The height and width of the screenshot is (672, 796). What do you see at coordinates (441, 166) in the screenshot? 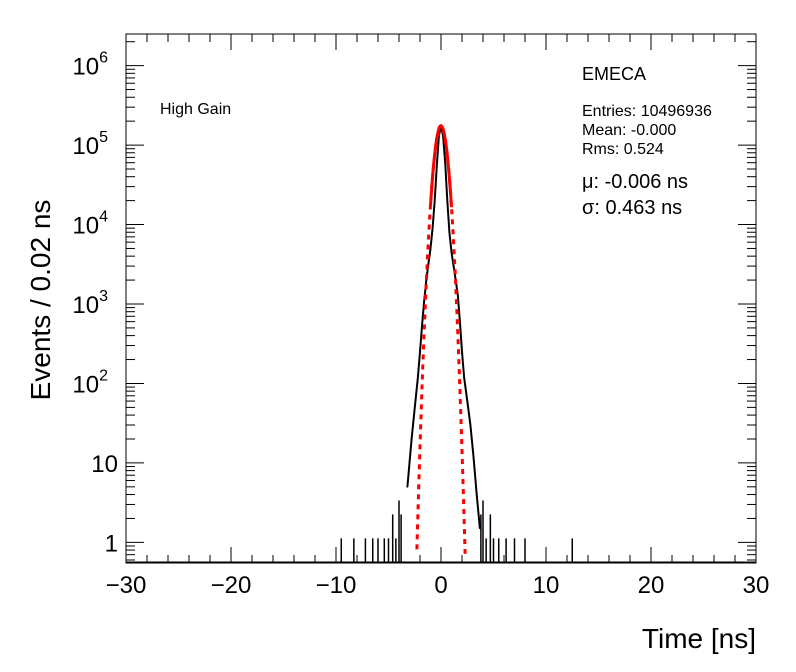
I see `gaussian-fit-solid` at bounding box center [441, 166].